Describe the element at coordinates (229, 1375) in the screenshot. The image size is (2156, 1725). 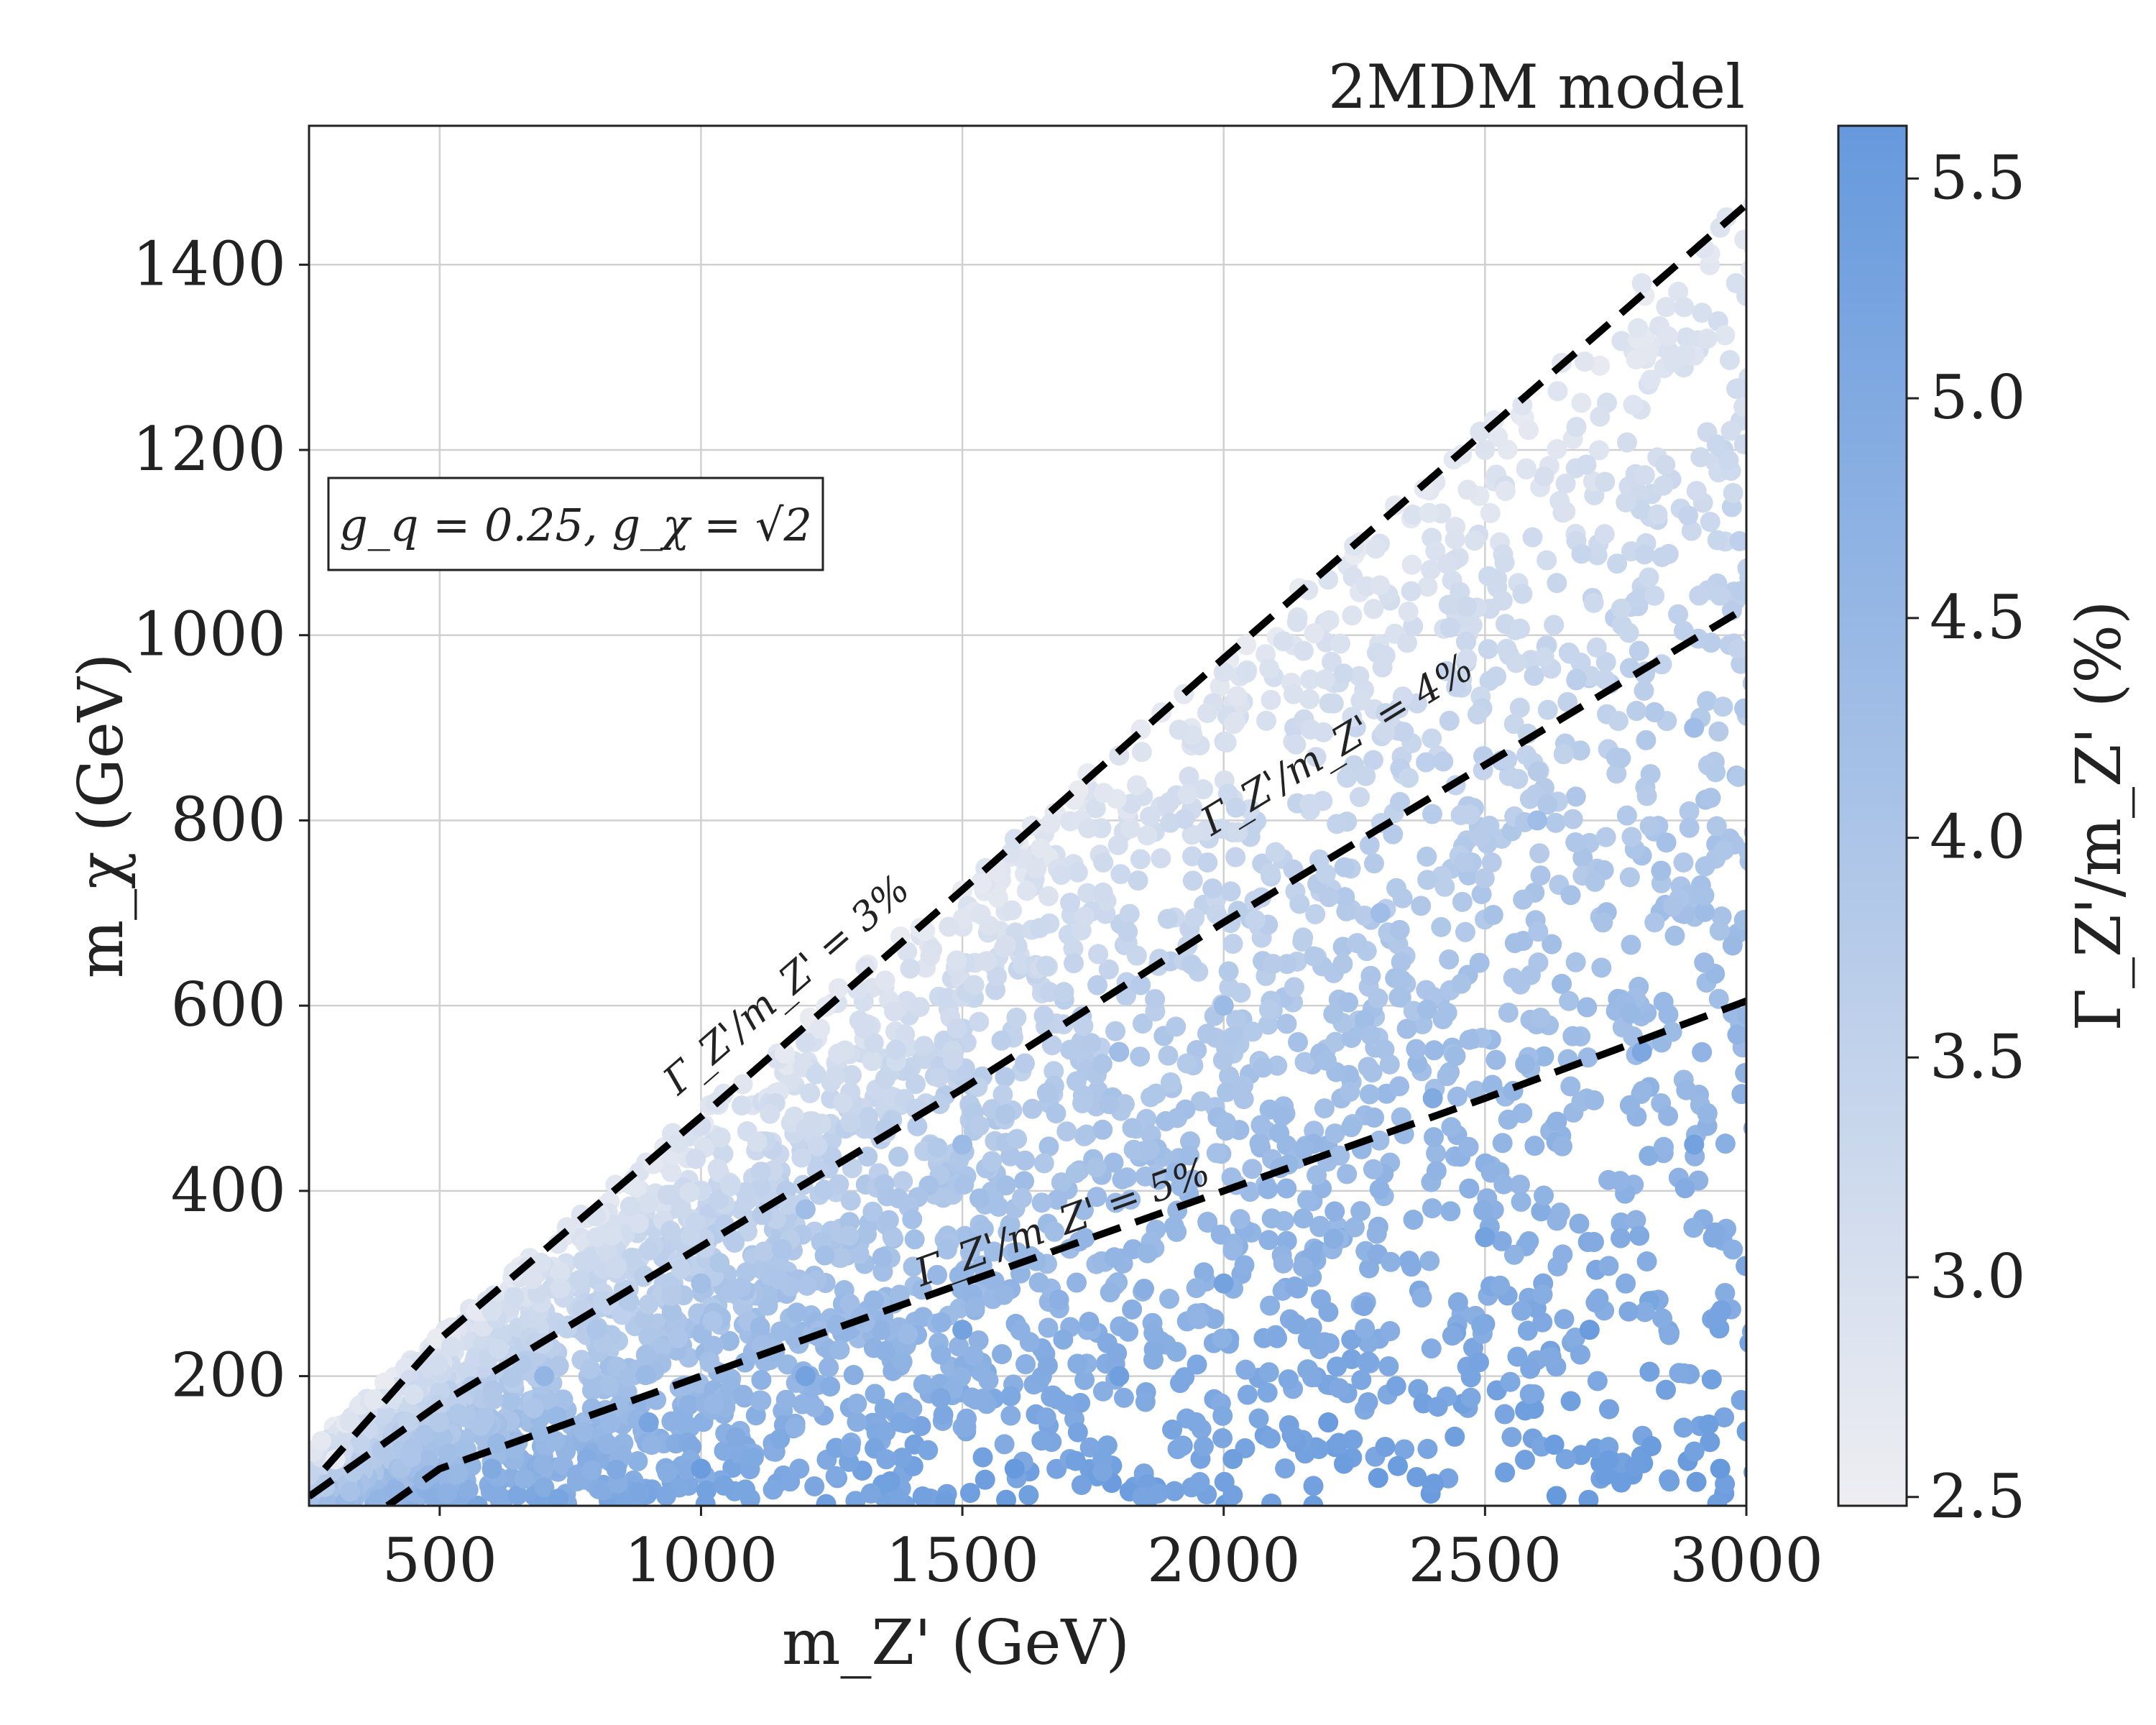
I see `y-tick-label: 200` at that location.